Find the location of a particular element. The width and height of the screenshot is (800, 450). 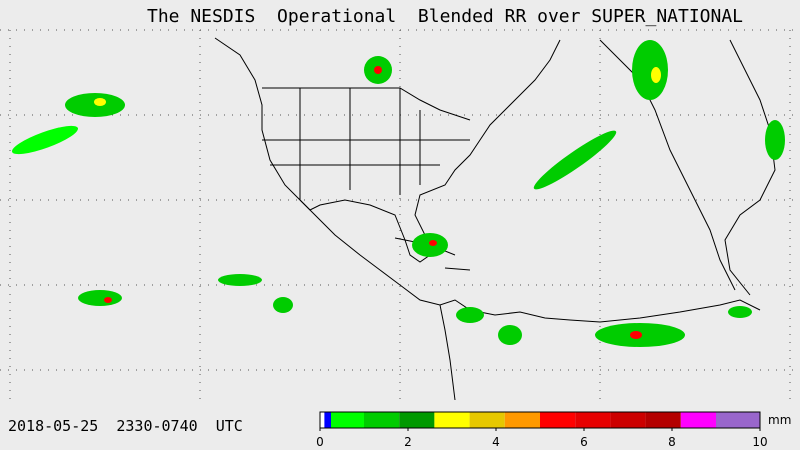

colorbar-tick-label: 0 is located at coordinates (320, 442).